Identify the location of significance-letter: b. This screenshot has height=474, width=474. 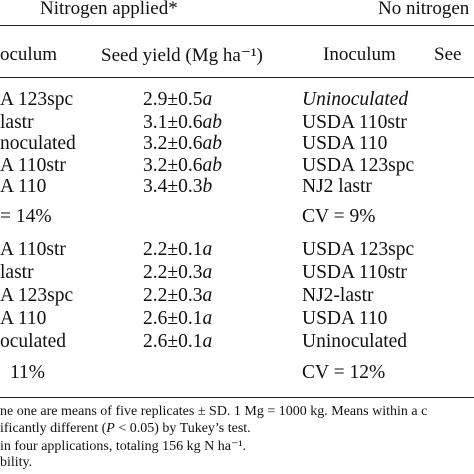
(207, 186).